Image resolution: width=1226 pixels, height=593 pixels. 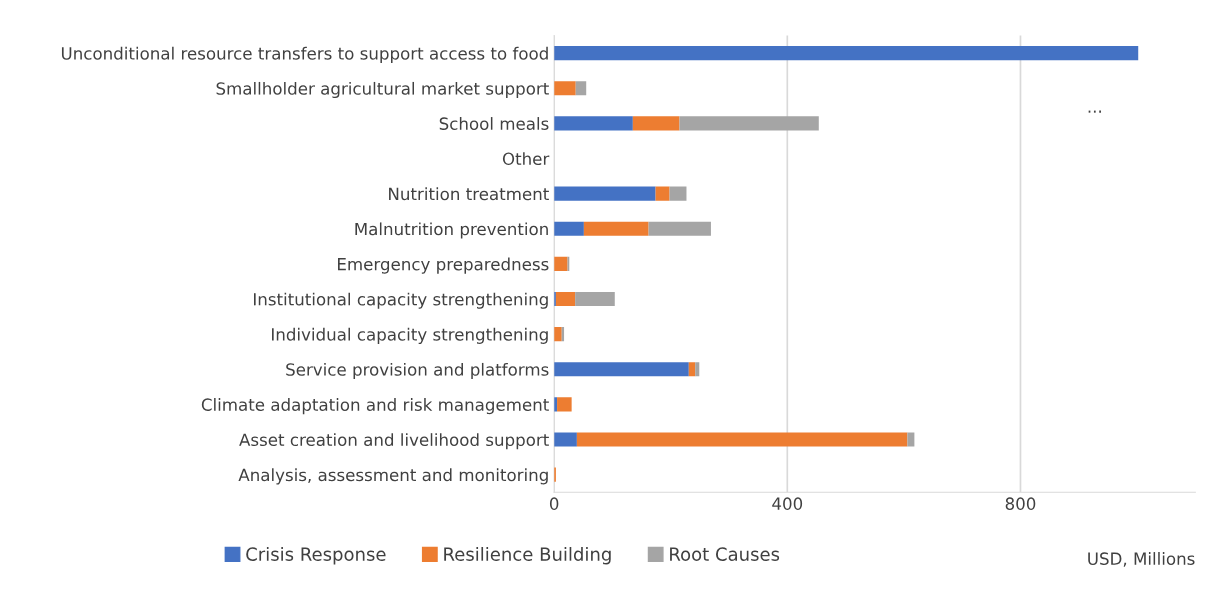 I want to click on x-tick-label: 400, so click(x=787, y=503).